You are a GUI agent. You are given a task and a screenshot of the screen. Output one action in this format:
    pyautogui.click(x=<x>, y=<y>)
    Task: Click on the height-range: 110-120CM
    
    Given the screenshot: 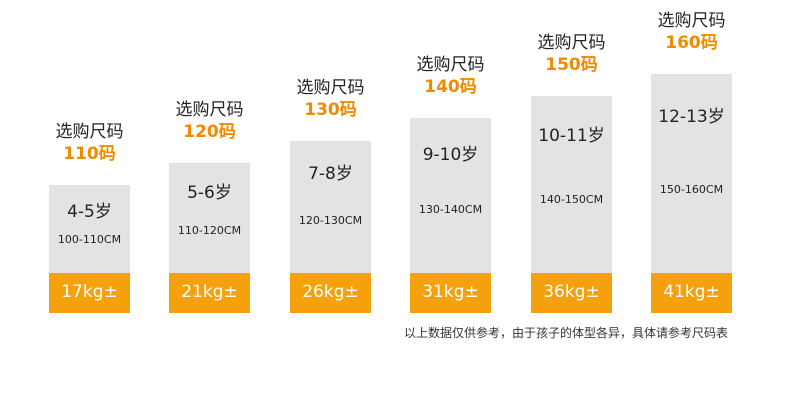 What is the action you would take?
    pyautogui.click(x=209, y=230)
    